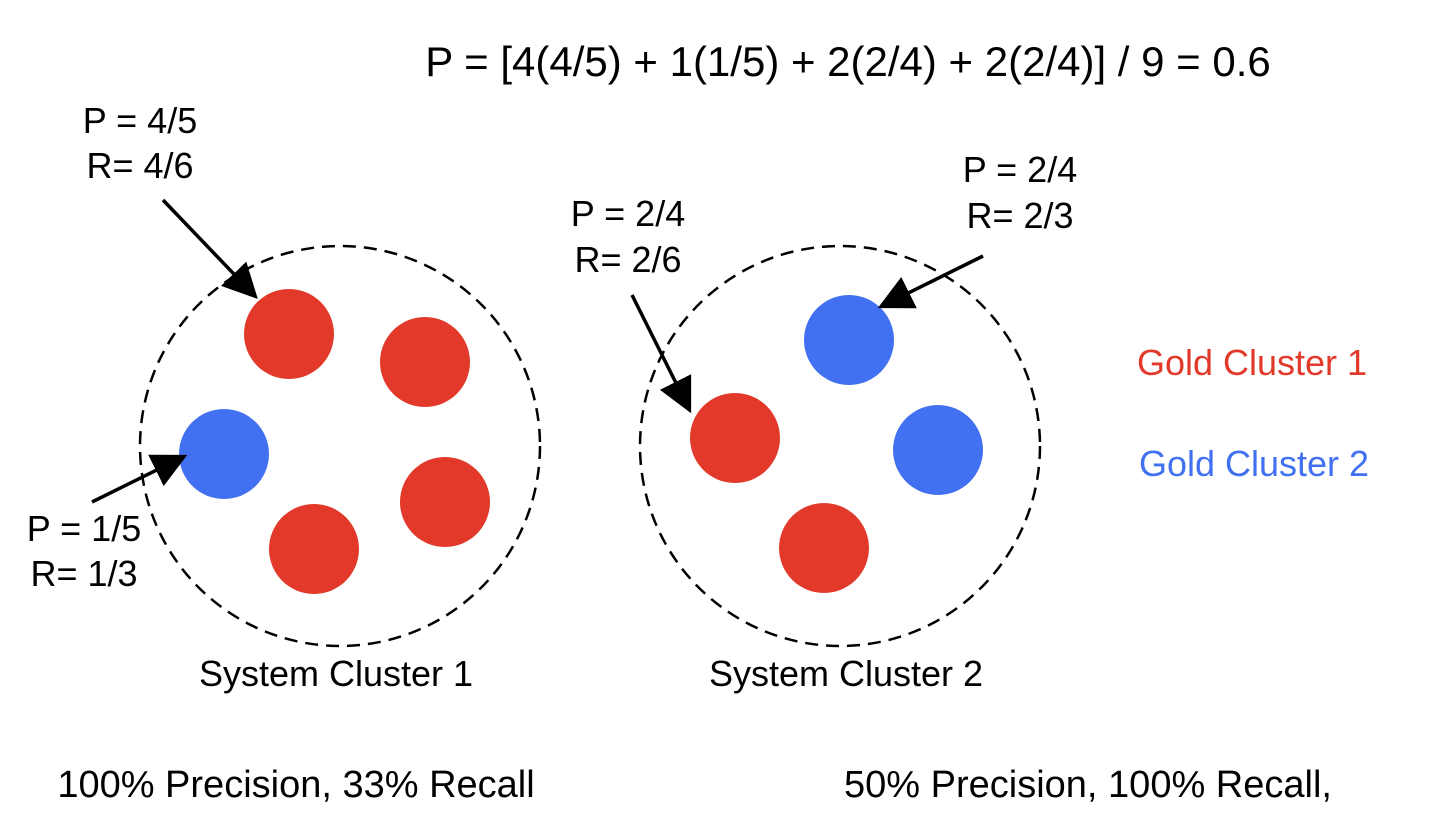  I want to click on system-cluster-1-label: System Cluster 1, so click(336, 673).